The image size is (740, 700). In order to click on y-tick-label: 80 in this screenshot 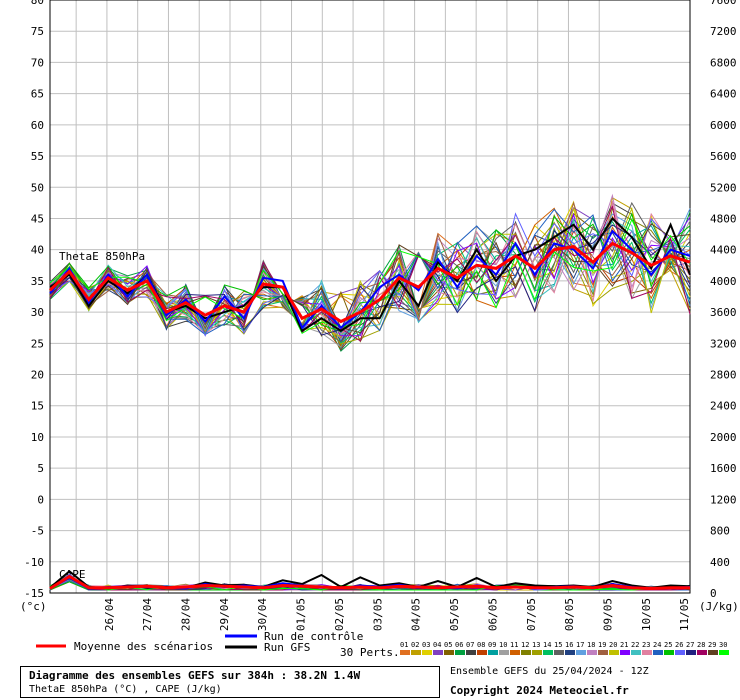, I will do `click(37, 3)`.